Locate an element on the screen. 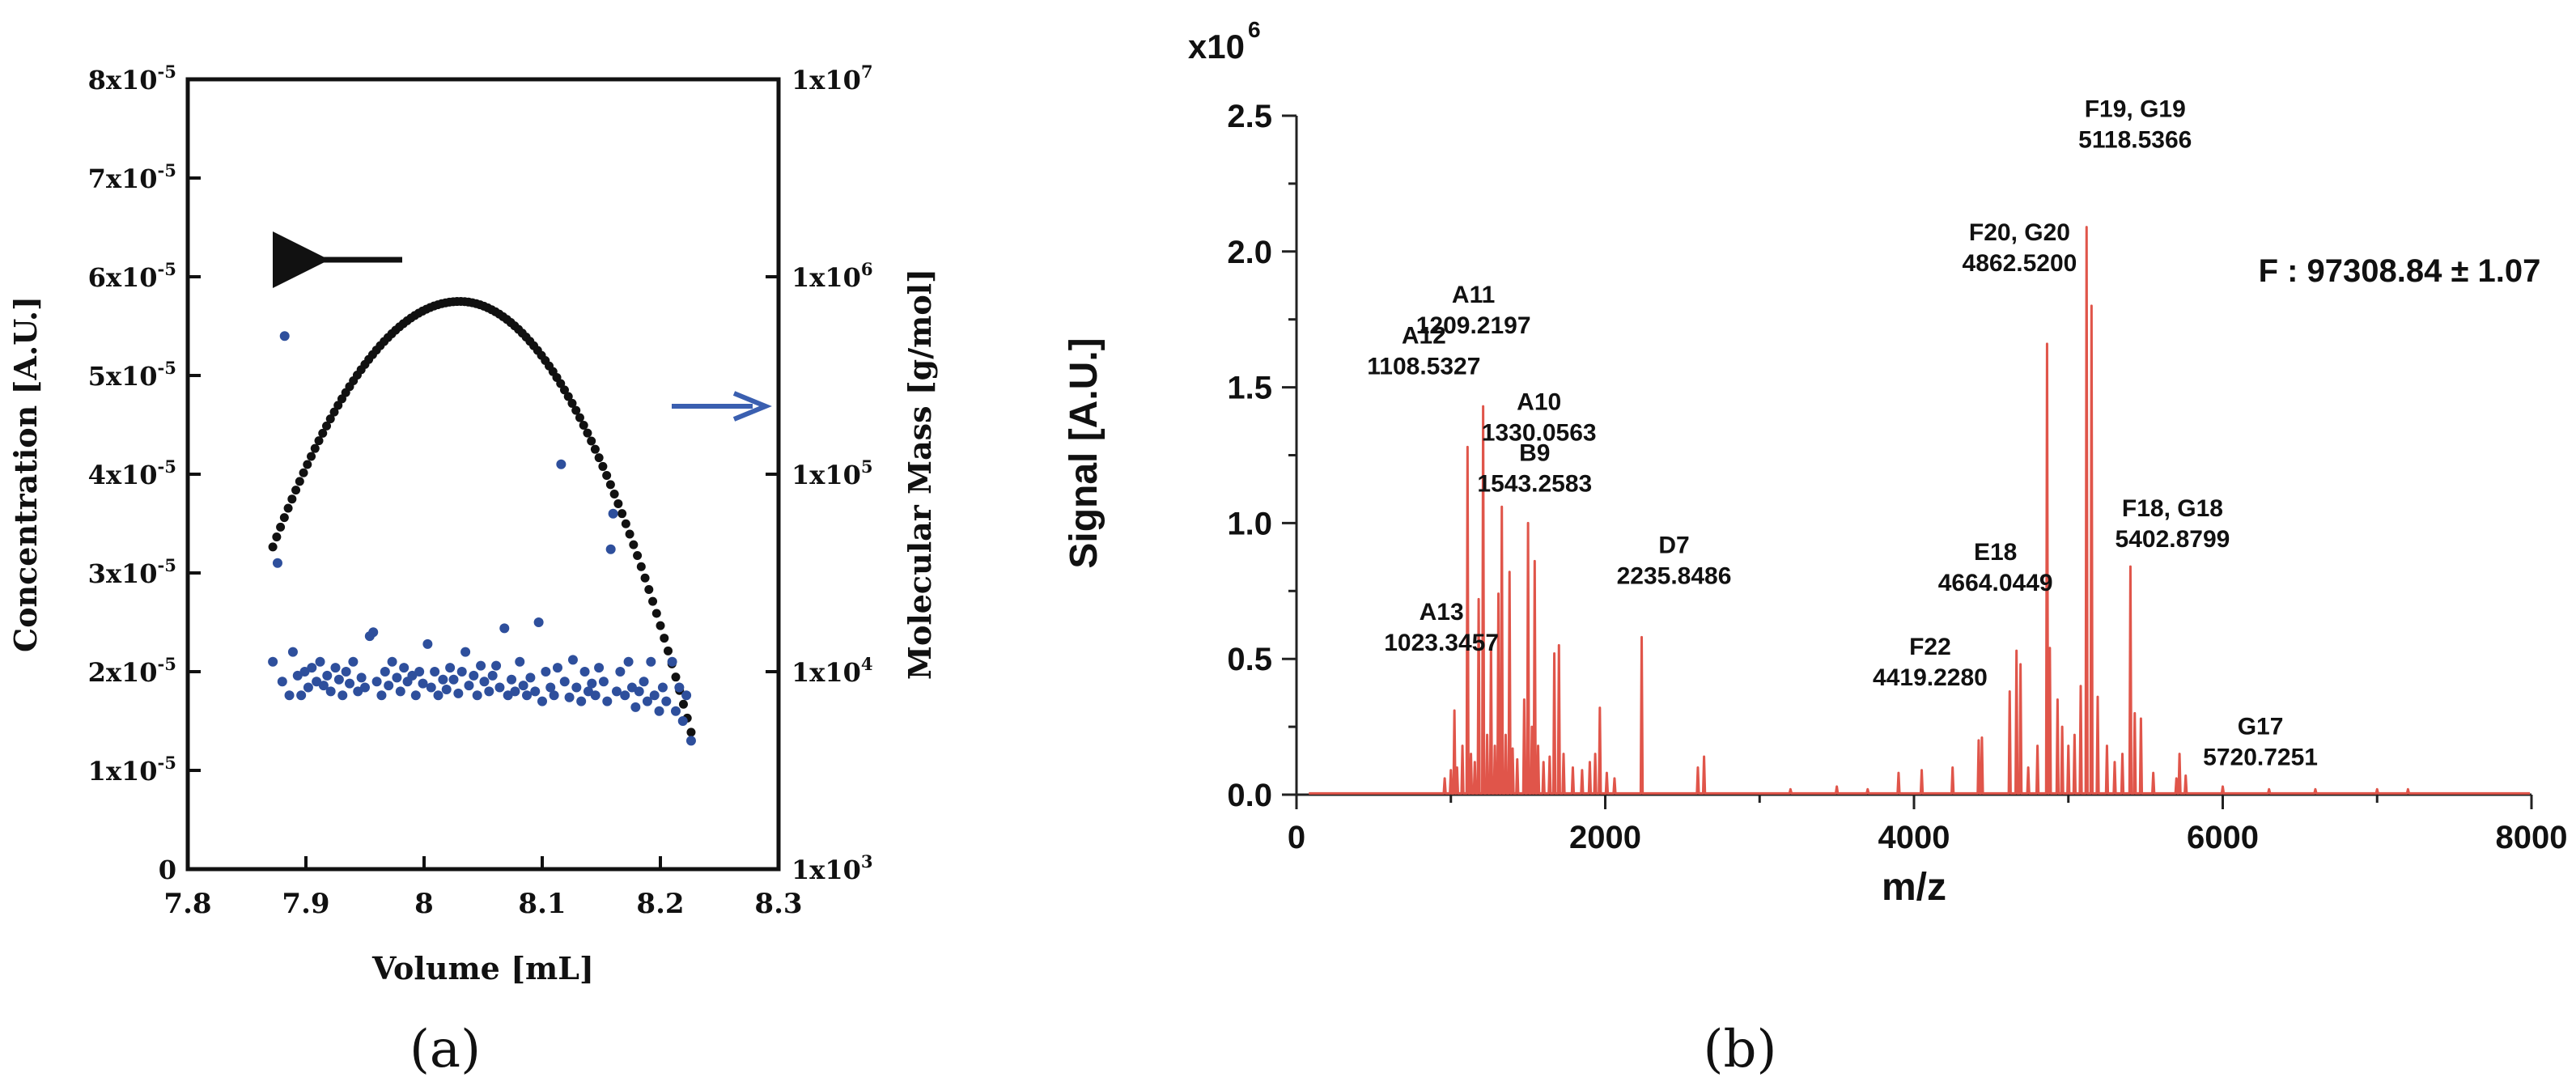 The width and height of the screenshot is (2576, 1086). peak-annotation-mass: 1543.2583 is located at coordinates (1534, 484).